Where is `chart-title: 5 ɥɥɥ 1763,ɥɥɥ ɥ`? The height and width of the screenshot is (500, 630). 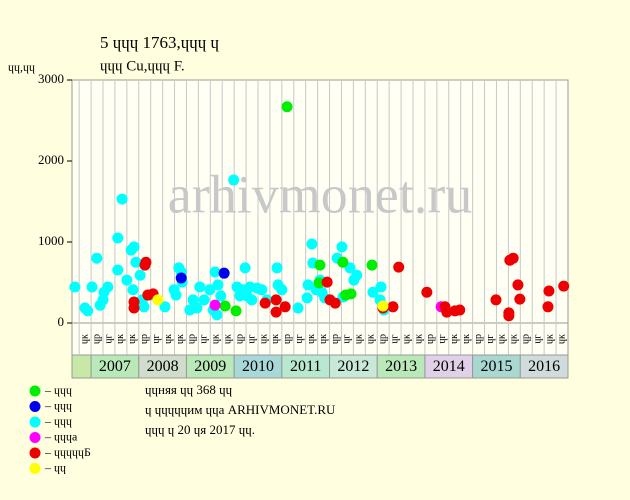
chart-title: 5 ɥɥɥ 1763,ɥɥɥ ɥ is located at coordinates (160, 42).